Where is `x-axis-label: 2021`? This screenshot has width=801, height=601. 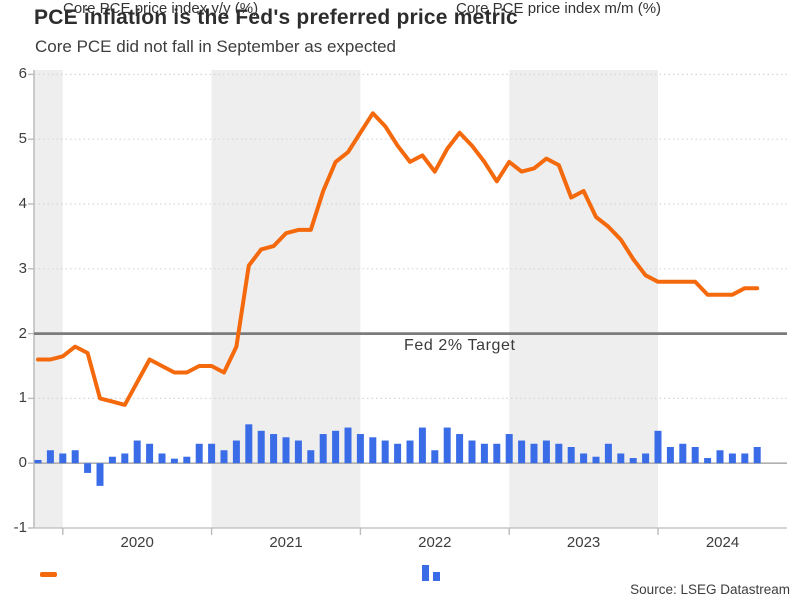 x-axis-label: 2021 is located at coordinates (286, 542).